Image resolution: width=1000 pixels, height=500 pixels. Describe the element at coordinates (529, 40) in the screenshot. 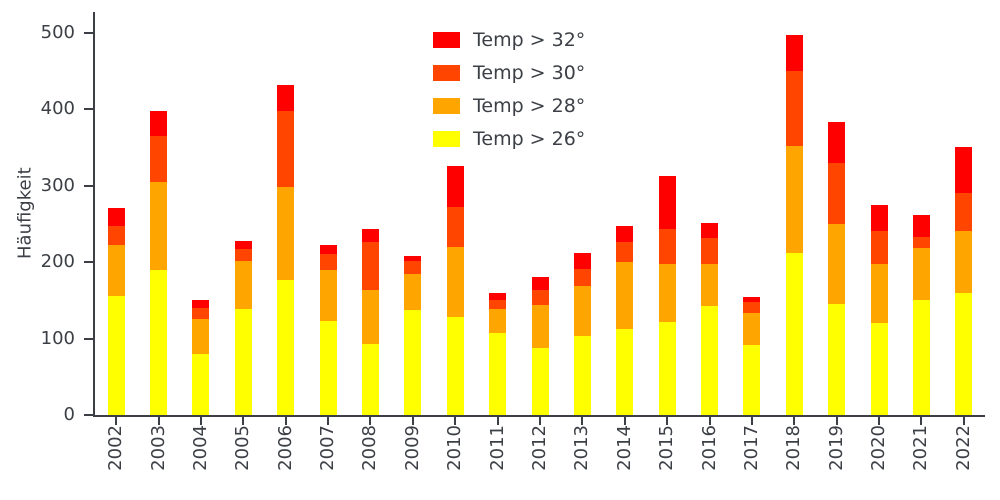

I see `legend-label: Temp > 32°` at that location.